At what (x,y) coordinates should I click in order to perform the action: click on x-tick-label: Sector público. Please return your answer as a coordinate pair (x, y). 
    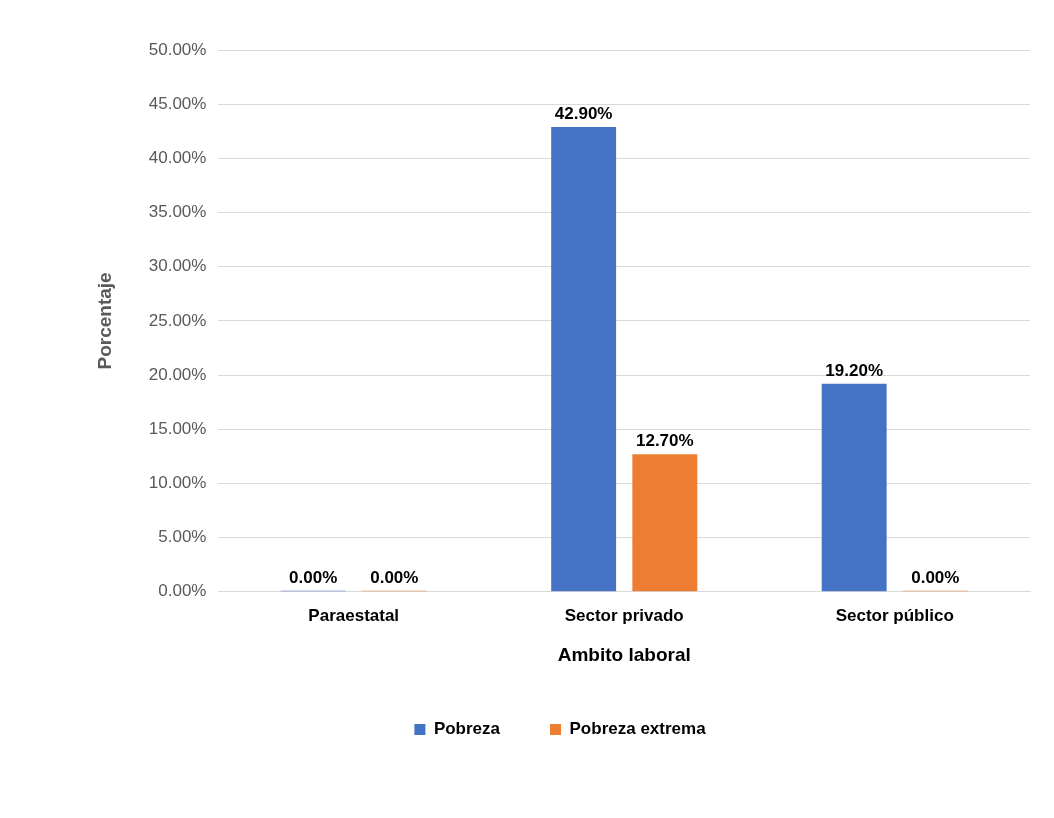
    Looking at the image, I should click on (894, 615).